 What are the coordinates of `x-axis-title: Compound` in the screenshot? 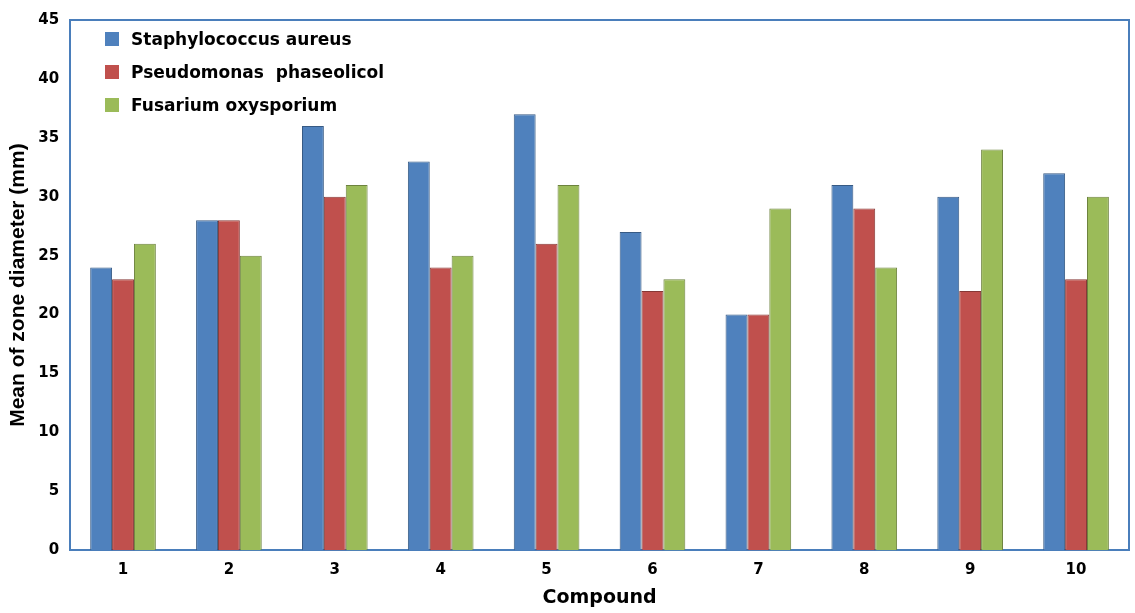 It's located at (599, 595).